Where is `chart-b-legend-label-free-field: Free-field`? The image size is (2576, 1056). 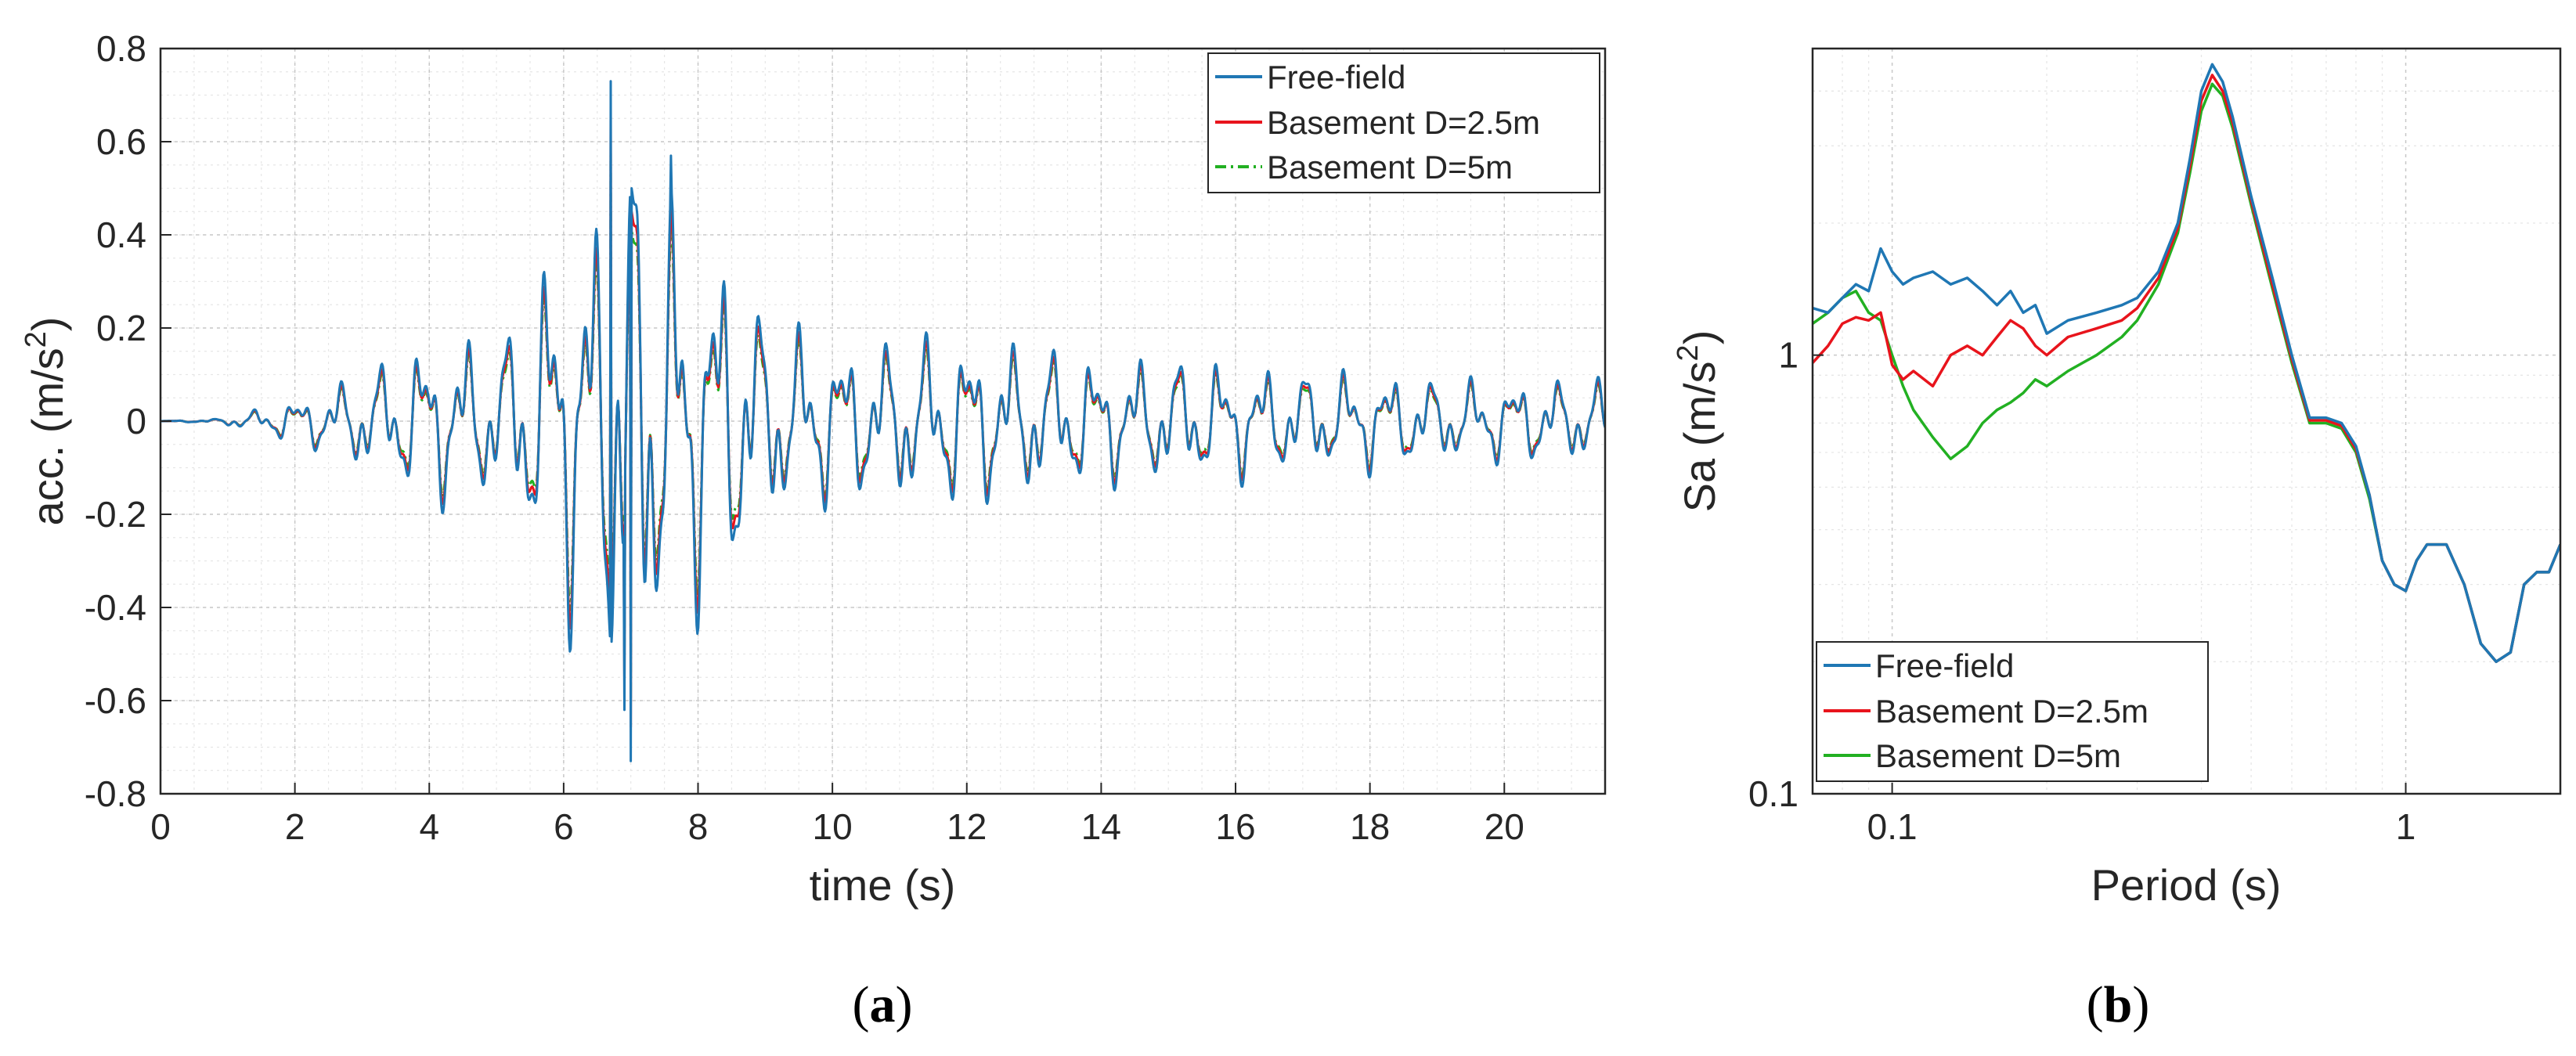 chart-b-legend-label-free-field: Free-field is located at coordinates (1944, 665).